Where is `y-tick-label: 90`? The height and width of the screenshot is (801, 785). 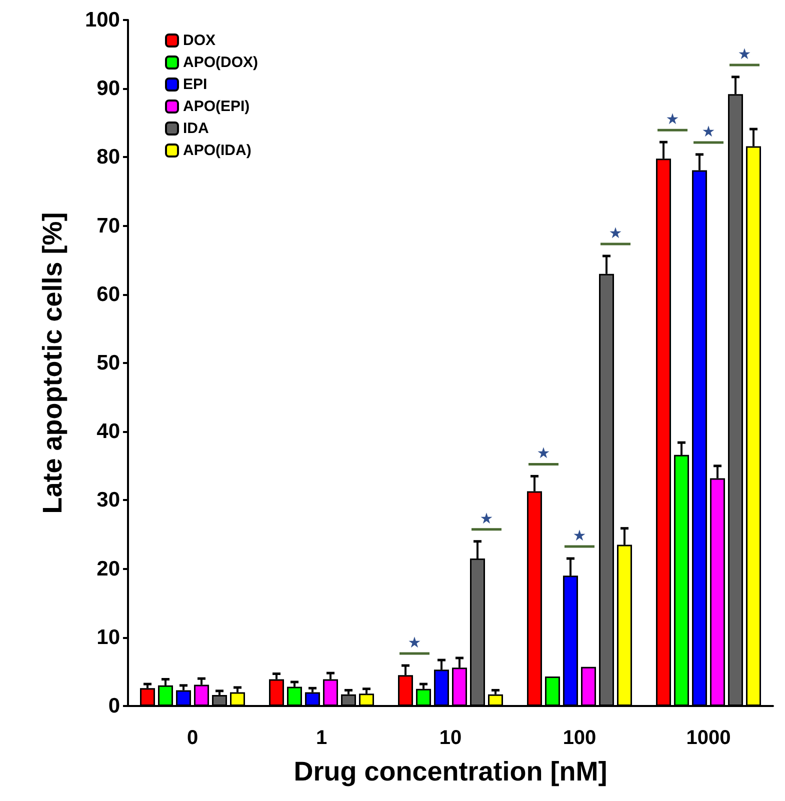 y-tick-label: 90 is located at coordinates (108, 88).